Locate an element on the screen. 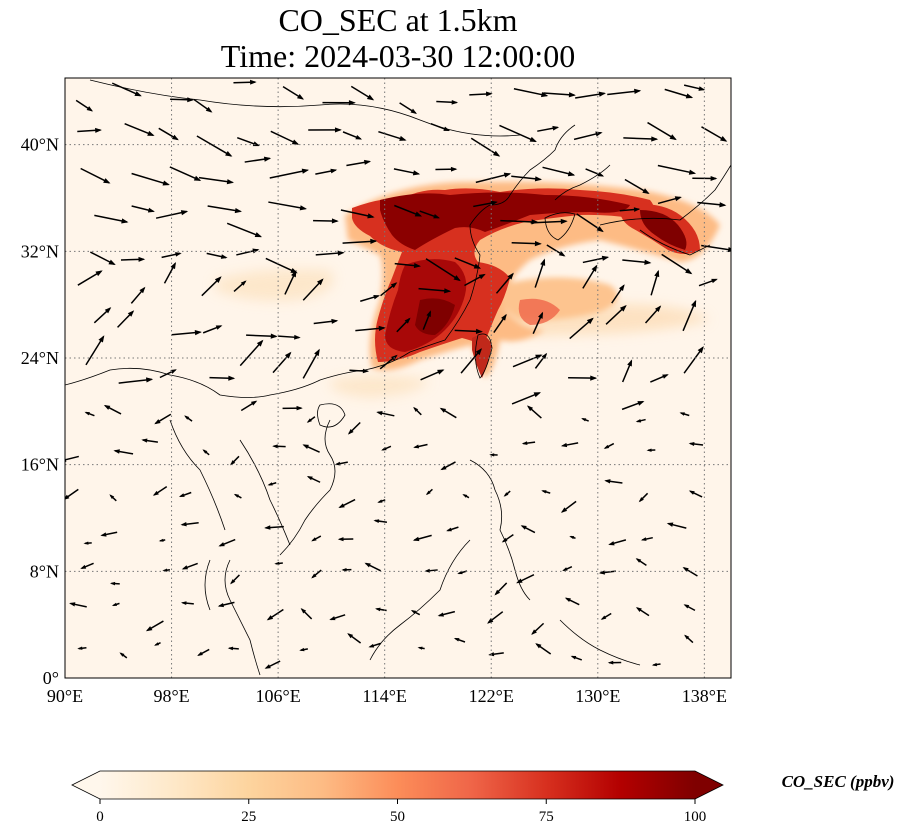 The height and width of the screenshot is (836, 916). colorbar-extend-min is located at coordinates (86, 785).